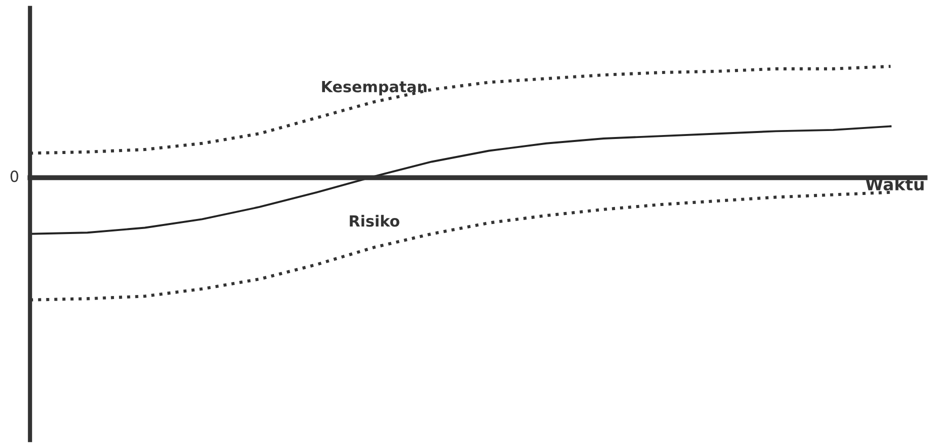  What do you see at coordinates (375, 220) in the screenshot?
I see `series-label: Risiko` at bounding box center [375, 220].